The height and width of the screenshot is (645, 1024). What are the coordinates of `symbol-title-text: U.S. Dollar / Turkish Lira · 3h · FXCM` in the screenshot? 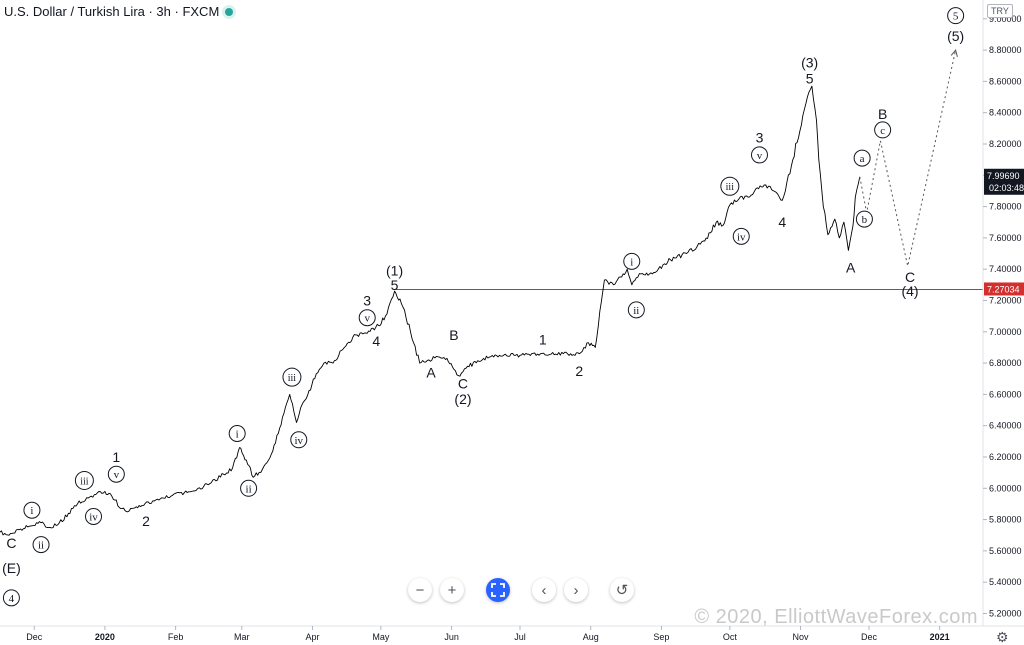 It's located at (112, 11).